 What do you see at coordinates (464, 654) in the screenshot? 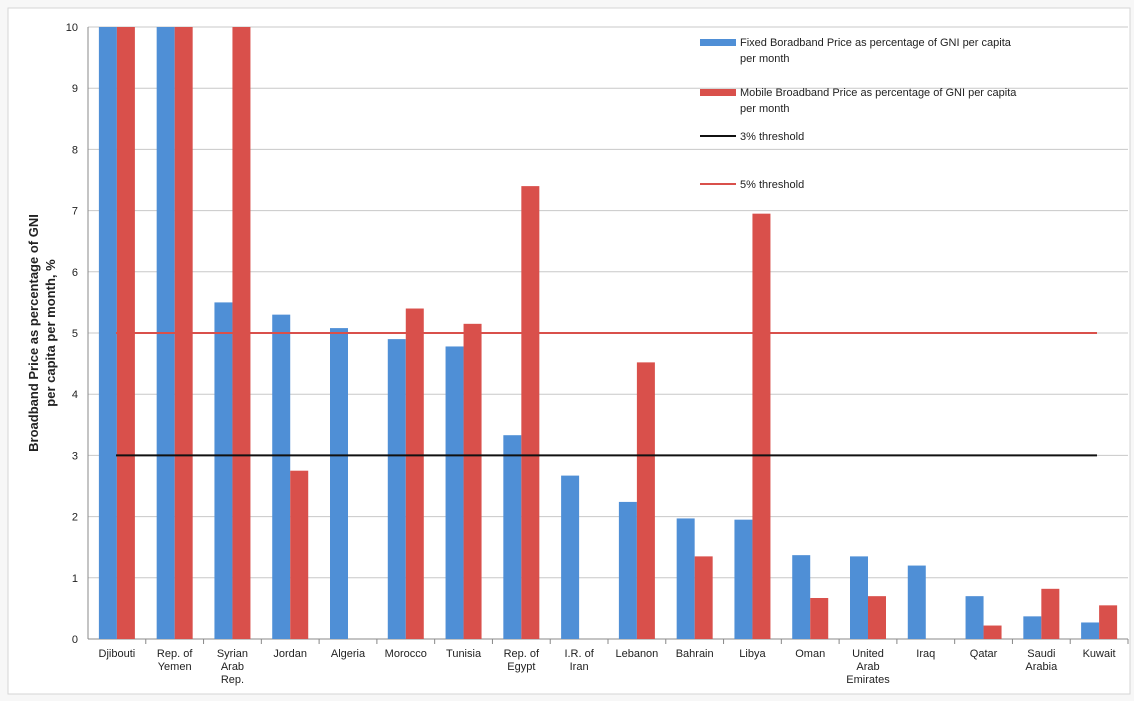
I see `x-tick-label: Tunisia` at bounding box center [464, 654].